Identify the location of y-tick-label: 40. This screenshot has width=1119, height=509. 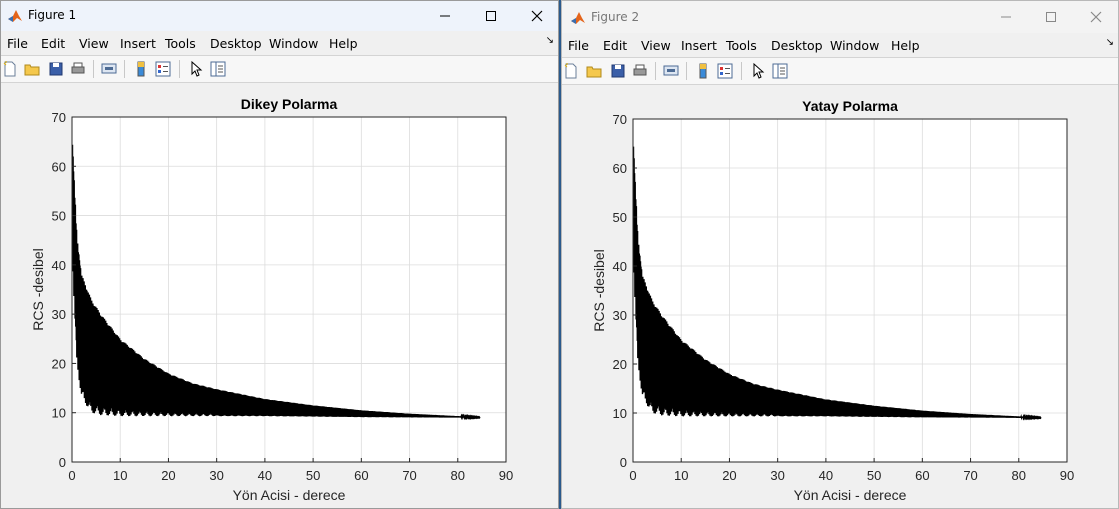
(620, 266).